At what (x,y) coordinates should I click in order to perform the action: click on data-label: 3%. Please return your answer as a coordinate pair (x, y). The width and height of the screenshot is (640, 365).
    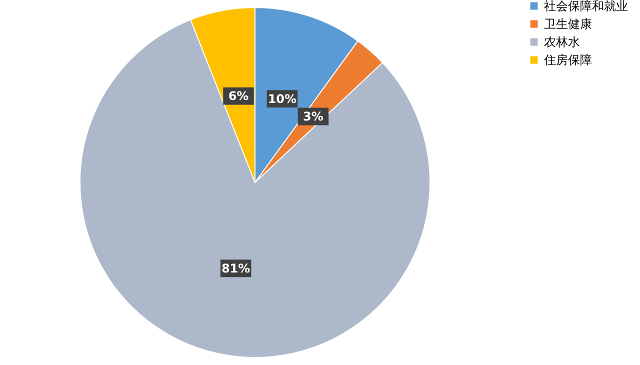
    Looking at the image, I should click on (313, 116).